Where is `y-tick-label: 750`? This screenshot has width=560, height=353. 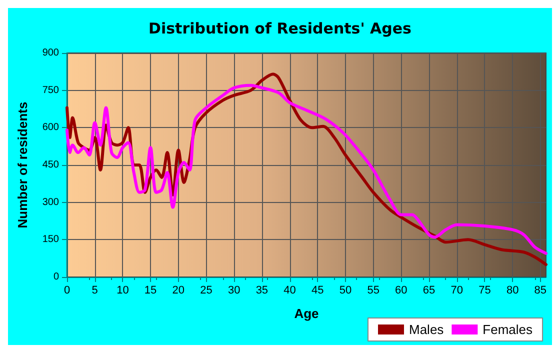 y-tick-label: 750 is located at coordinates (51, 90).